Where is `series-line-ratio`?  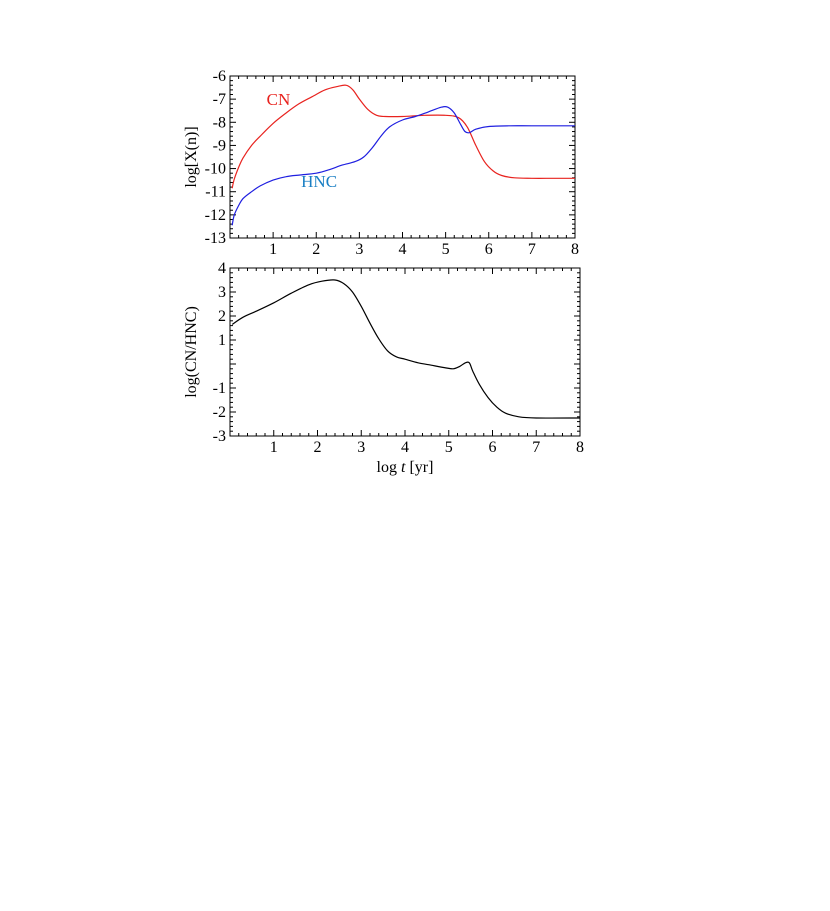 series-line-ratio is located at coordinates (406, 349).